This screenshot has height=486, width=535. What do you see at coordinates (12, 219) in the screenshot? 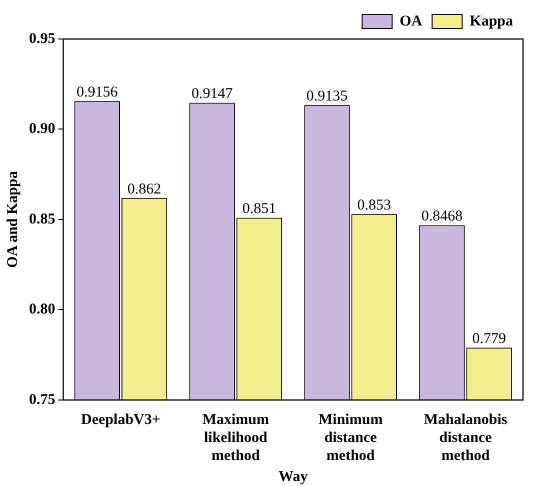
I see `y-axis-title: OA and Kappa` at bounding box center [12, 219].